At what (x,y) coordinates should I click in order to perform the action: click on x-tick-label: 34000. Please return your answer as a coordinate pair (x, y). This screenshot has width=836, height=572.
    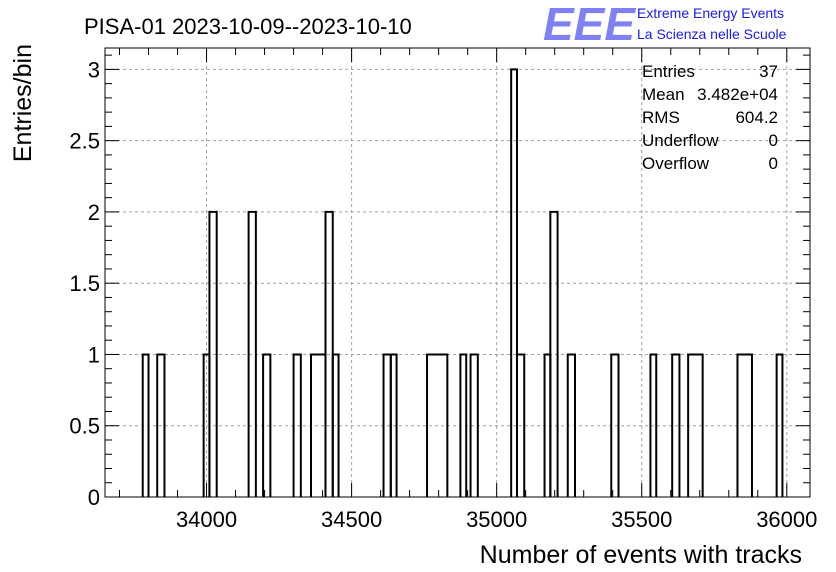
    Looking at the image, I should click on (206, 519).